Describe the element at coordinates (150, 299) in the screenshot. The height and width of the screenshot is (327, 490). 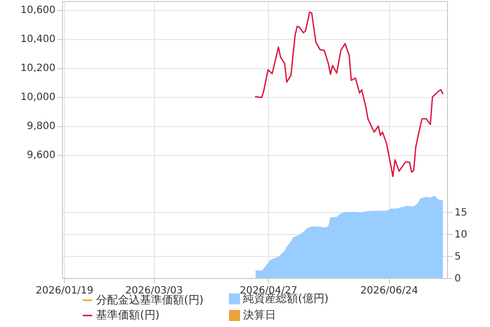
I see `legend-label: 分配金込基準価額(円)` at that location.